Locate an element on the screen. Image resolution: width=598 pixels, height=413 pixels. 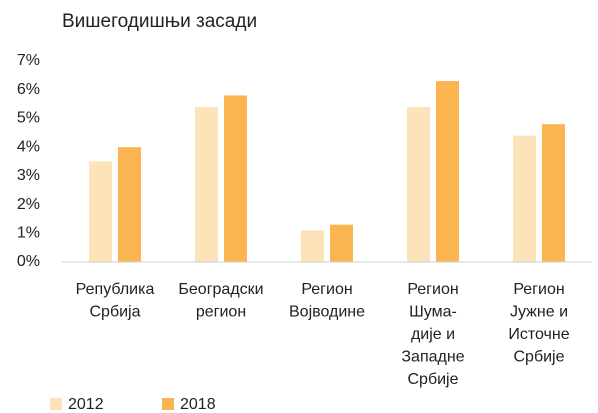
y-tick-label: 7% is located at coordinates (28, 60).